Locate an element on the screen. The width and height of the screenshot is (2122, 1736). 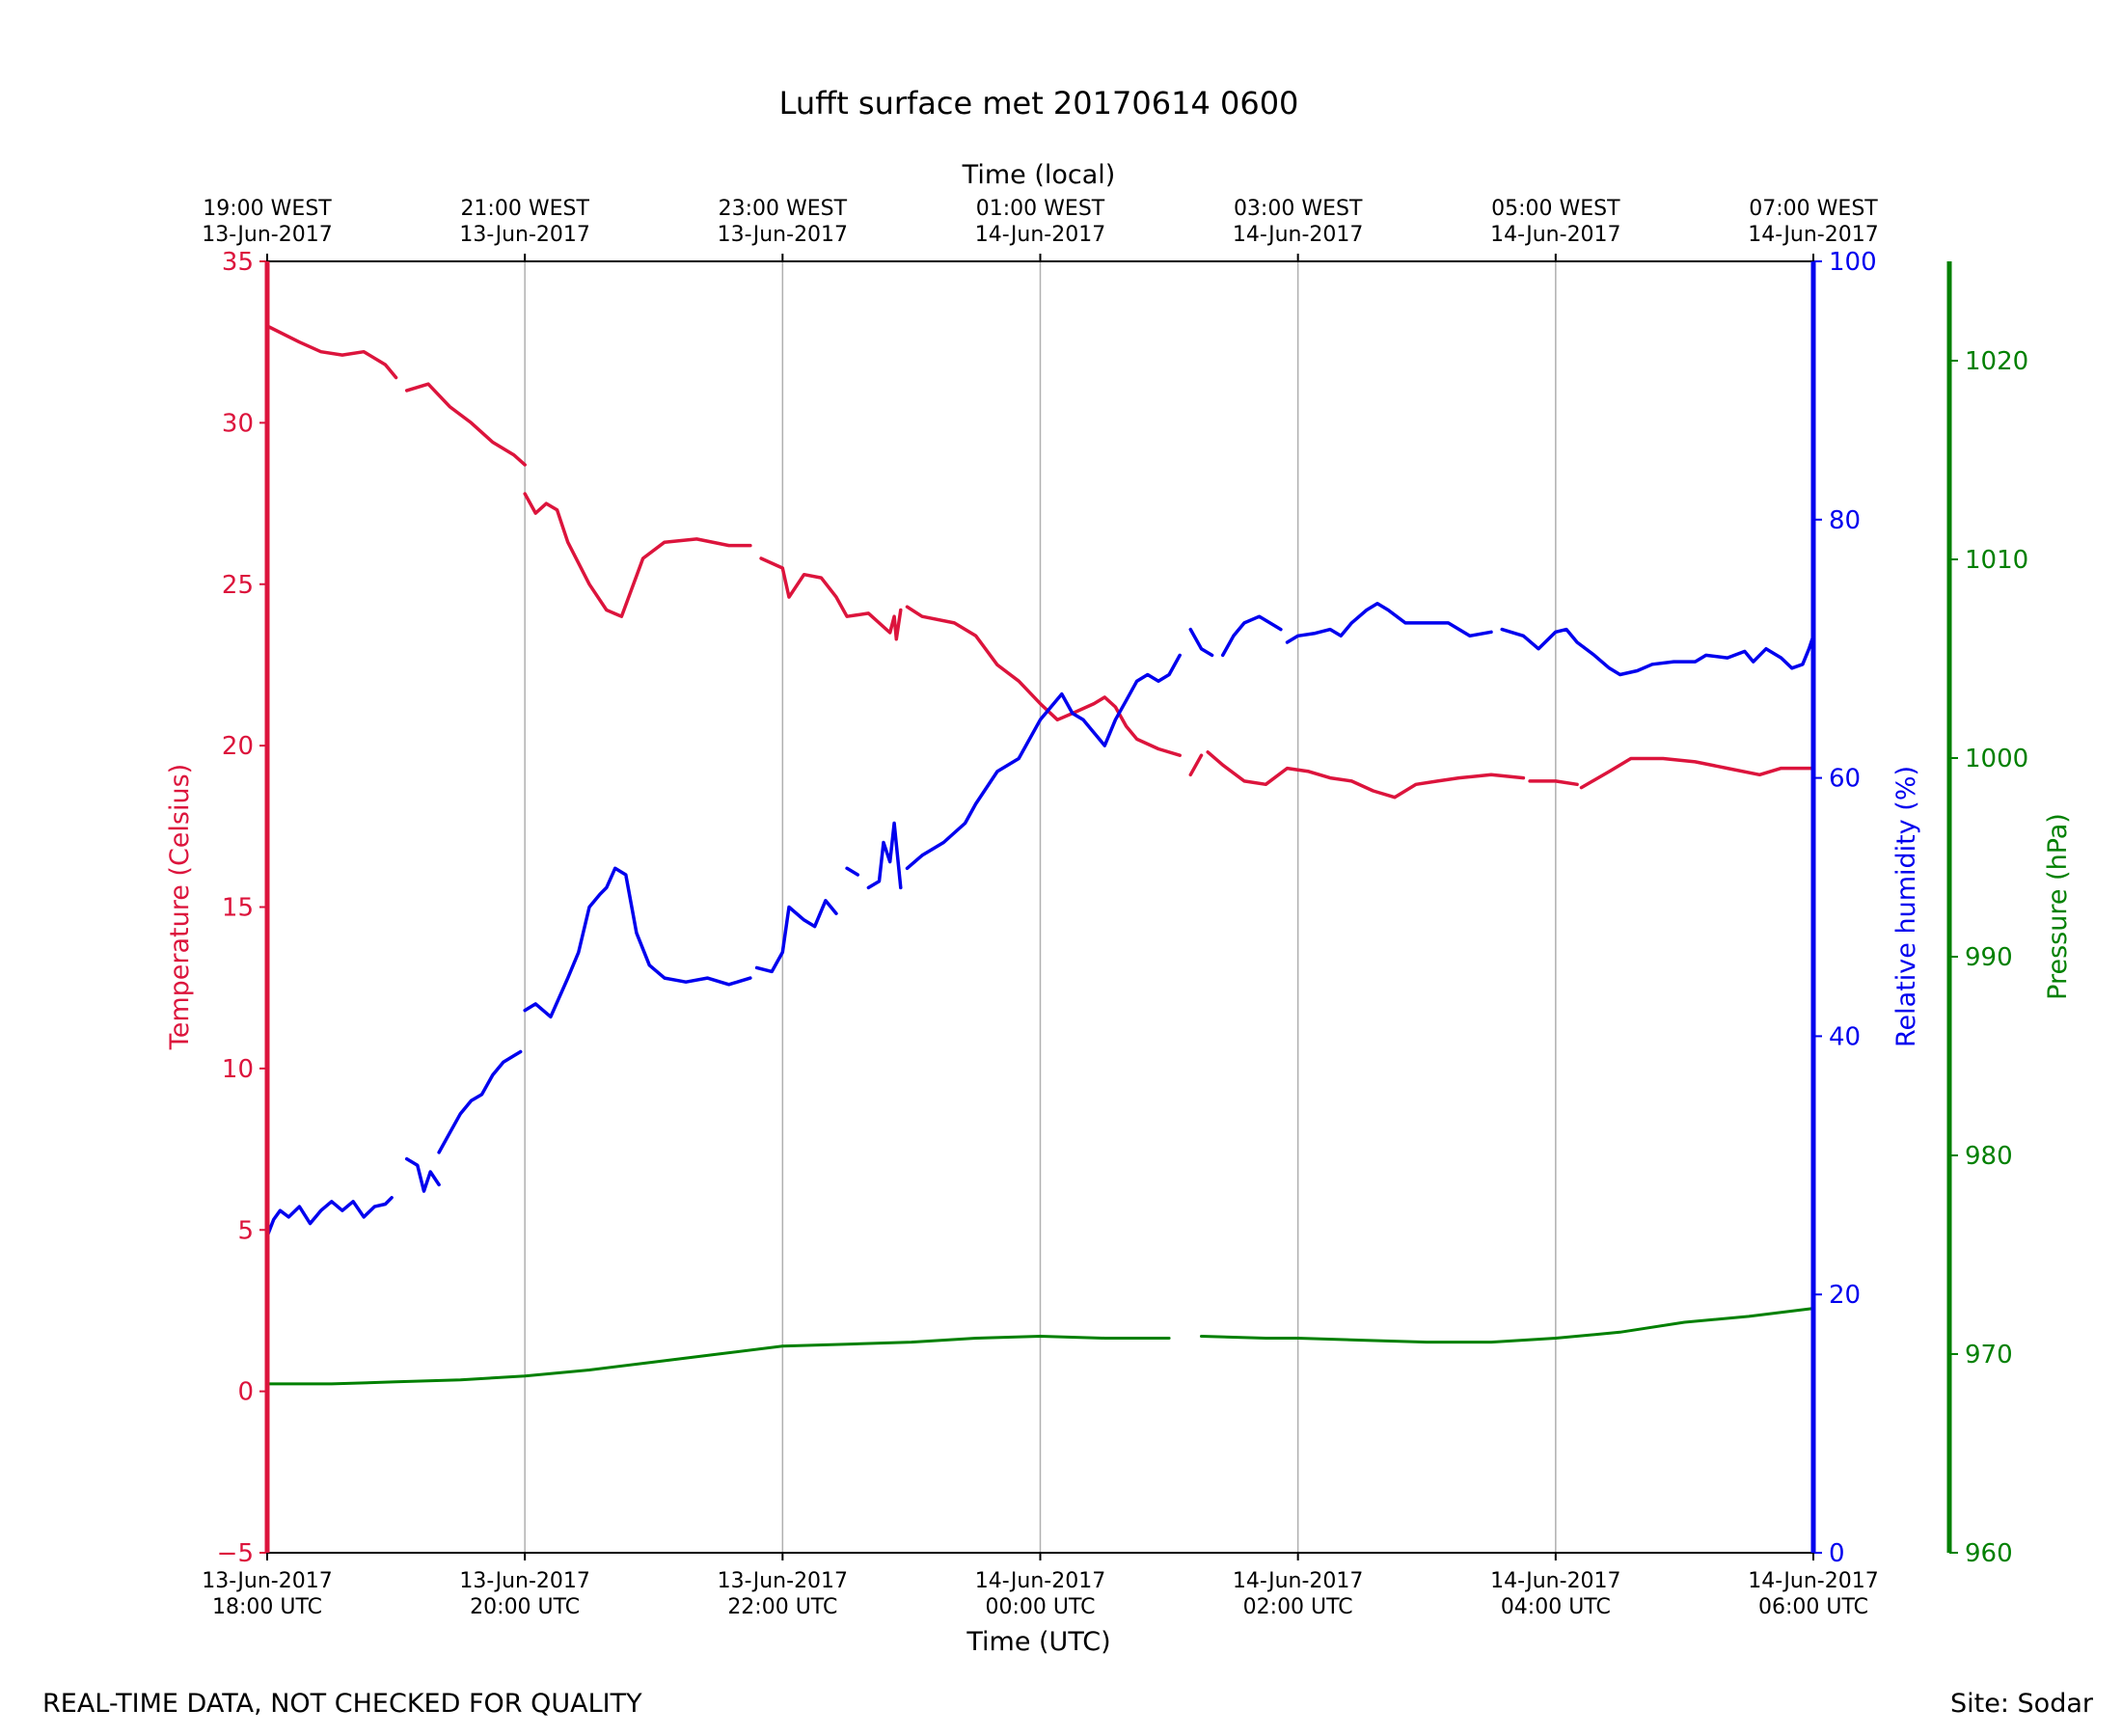
humidity-tick-label: 100 is located at coordinates (1853, 262).